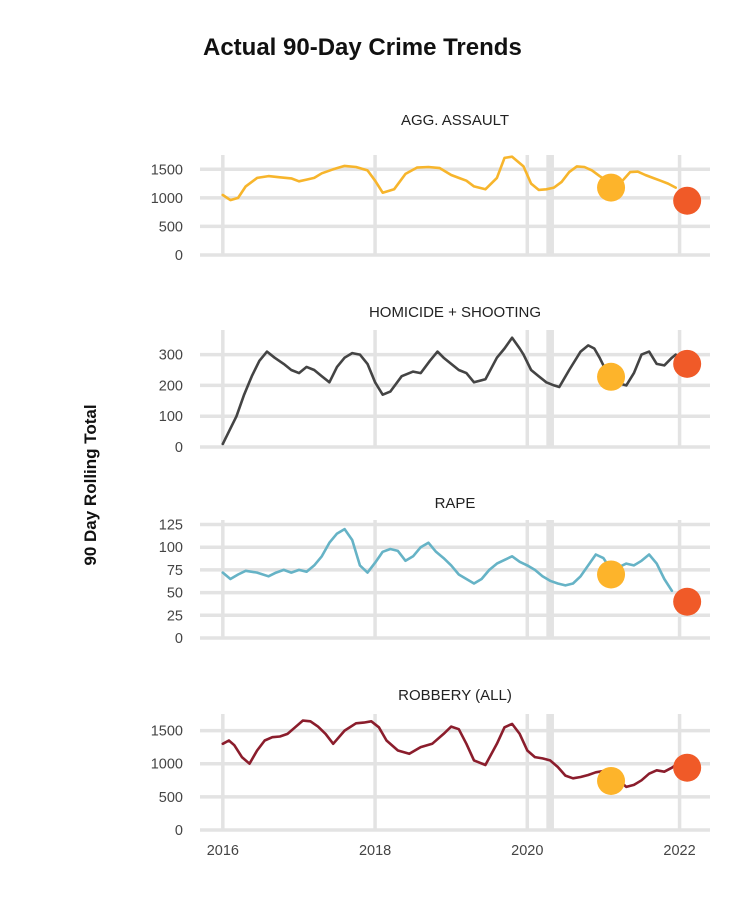  Describe the element at coordinates (679, 851) in the screenshot. I see `x-tick-label: 2022` at that location.